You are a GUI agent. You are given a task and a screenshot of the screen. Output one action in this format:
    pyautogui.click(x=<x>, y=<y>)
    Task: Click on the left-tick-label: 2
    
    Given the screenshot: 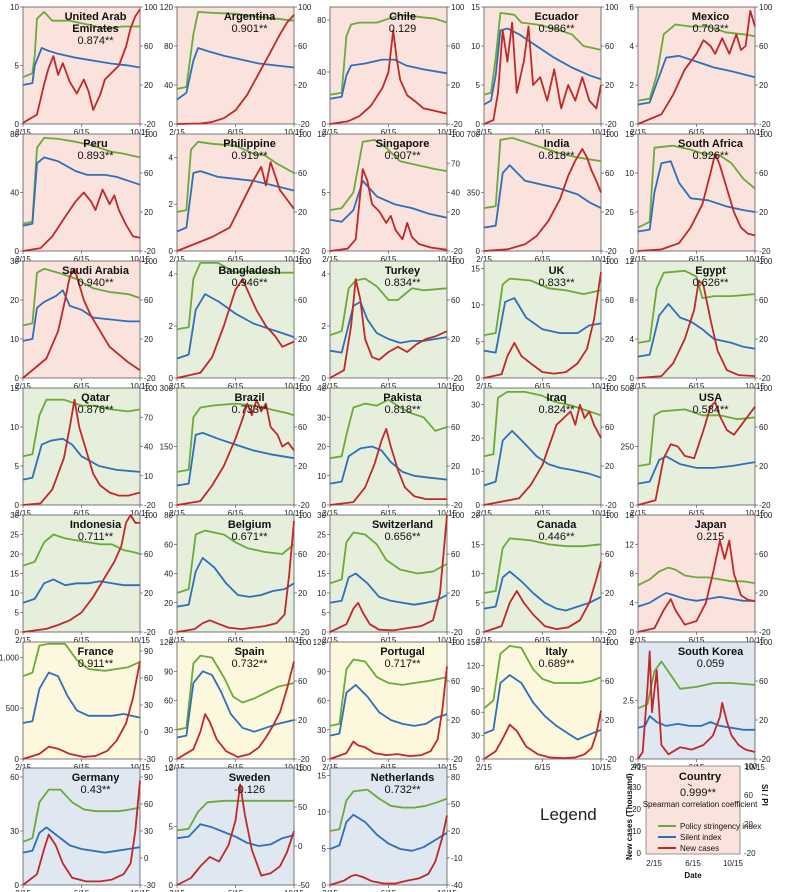 What is the action you would take?
    pyautogui.click(x=324, y=326)
    